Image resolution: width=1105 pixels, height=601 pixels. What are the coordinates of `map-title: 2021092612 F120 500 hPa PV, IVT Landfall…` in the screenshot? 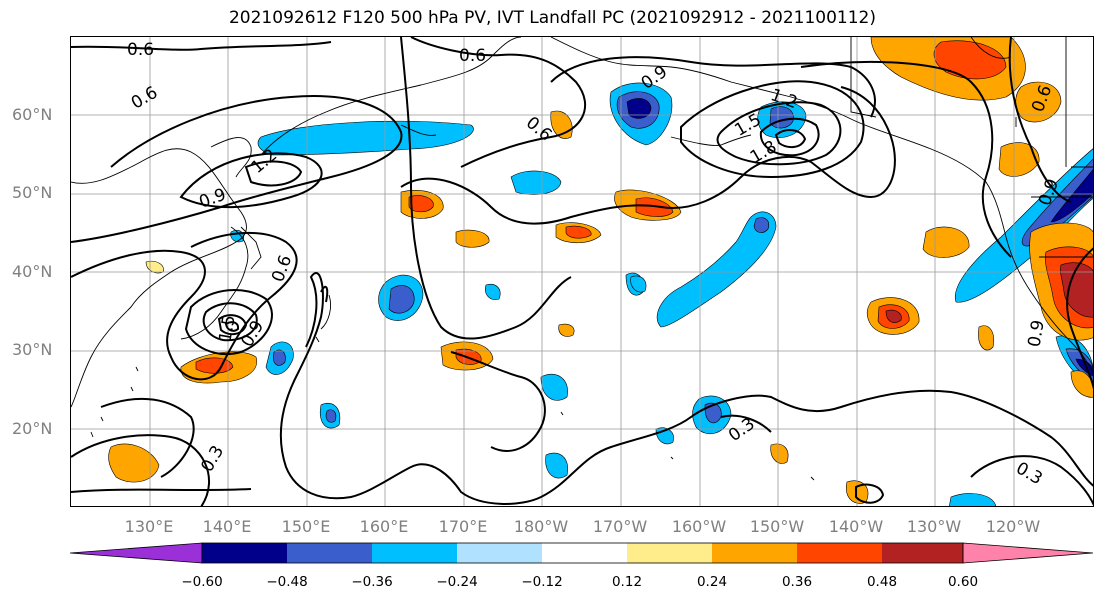 It's located at (552, 18).